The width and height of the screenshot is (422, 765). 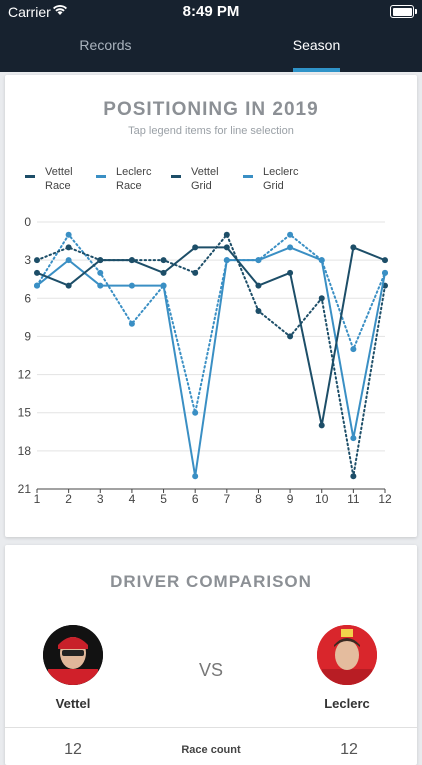 What do you see at coordinates (25, 451) in the screenshot?
I see `y-tick-label: 18` at bounding box center [25, 451].